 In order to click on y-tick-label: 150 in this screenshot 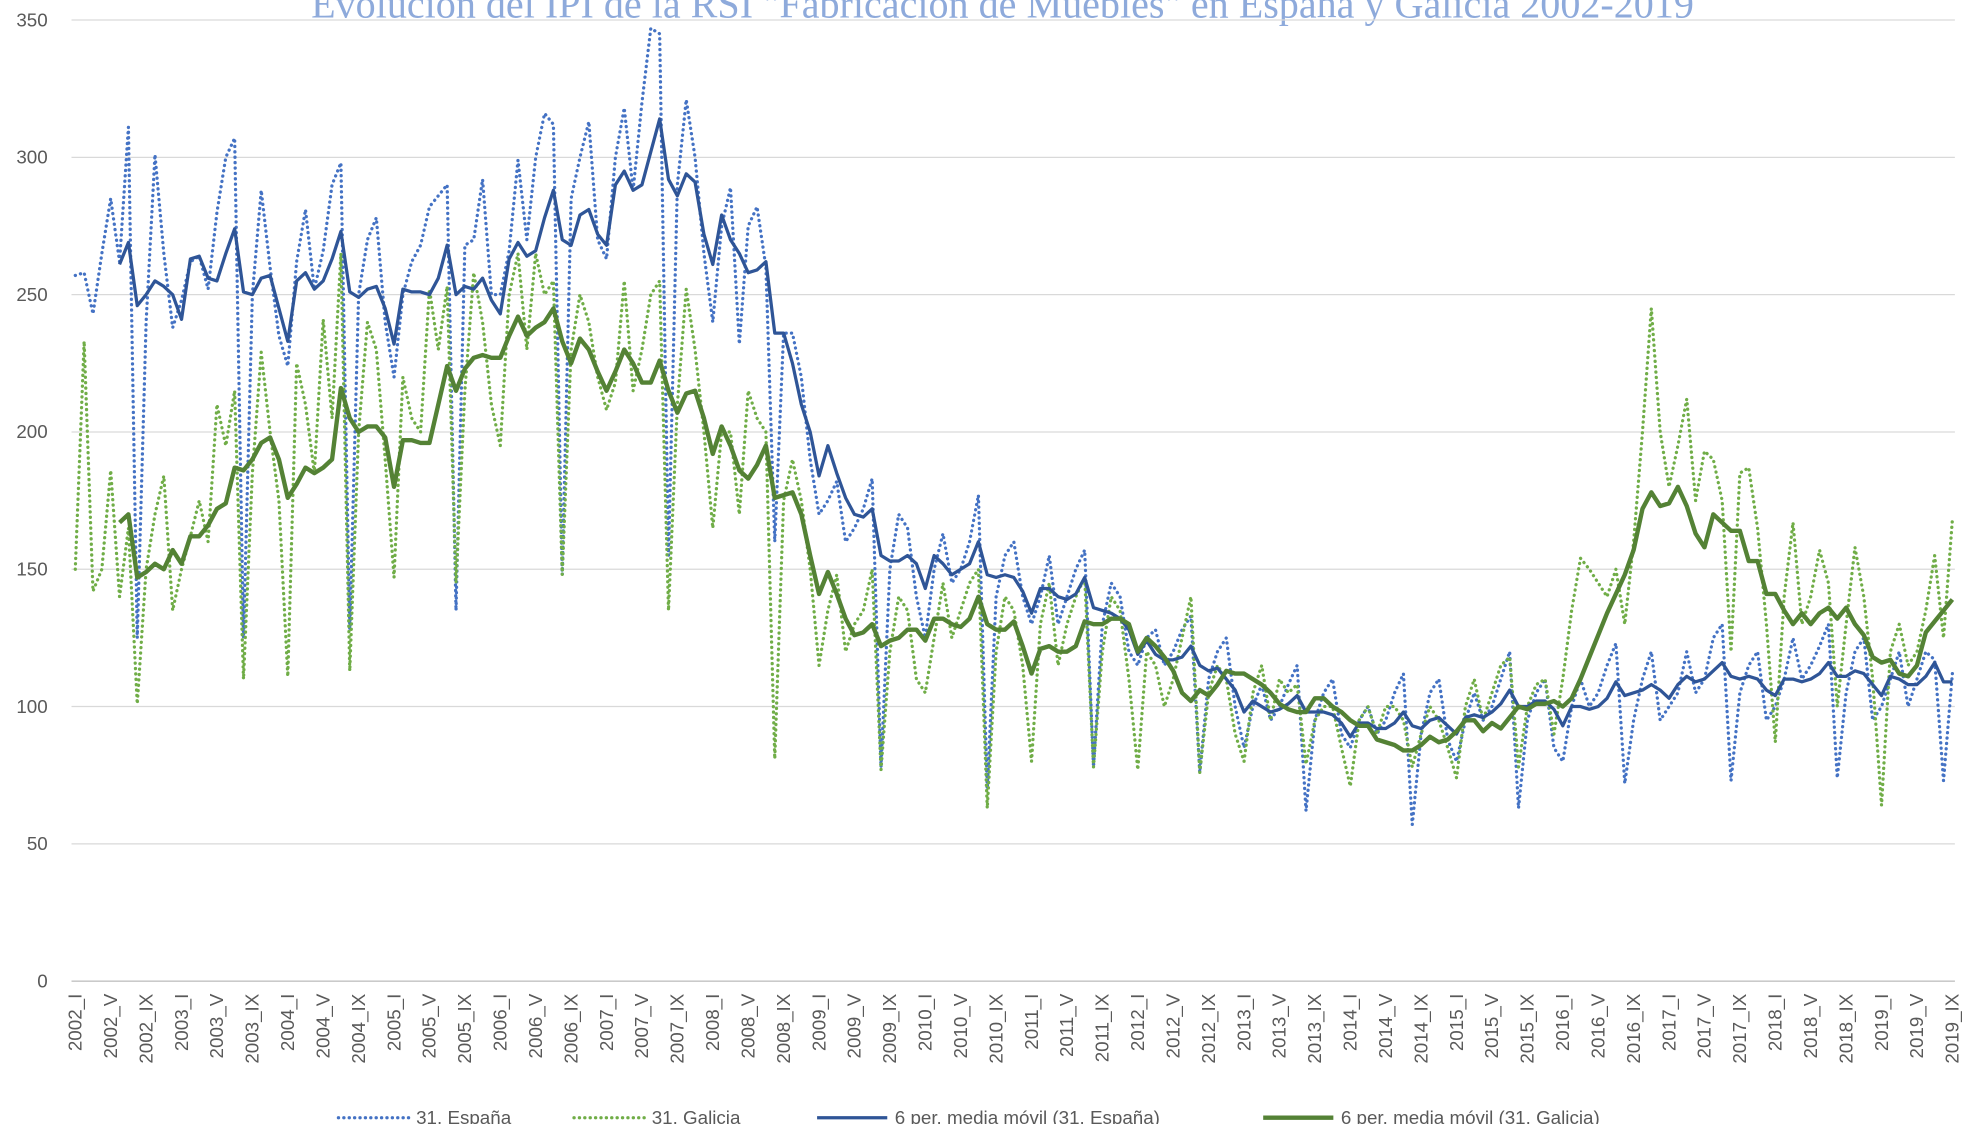, I will do `click(31, 569)`.